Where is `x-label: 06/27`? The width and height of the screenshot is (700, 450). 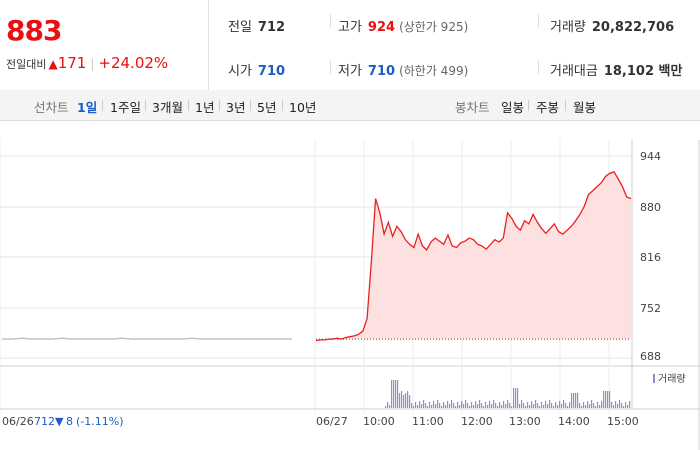
x-label: 06/27 is located at coordinates (332, 421).